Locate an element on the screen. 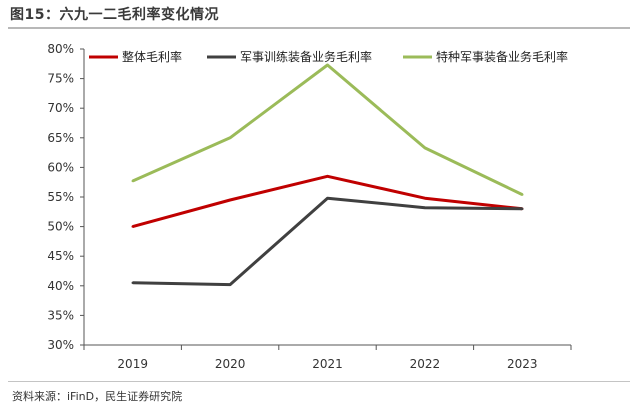  y-tick-label: 65% is located at coordinates (60, 138).